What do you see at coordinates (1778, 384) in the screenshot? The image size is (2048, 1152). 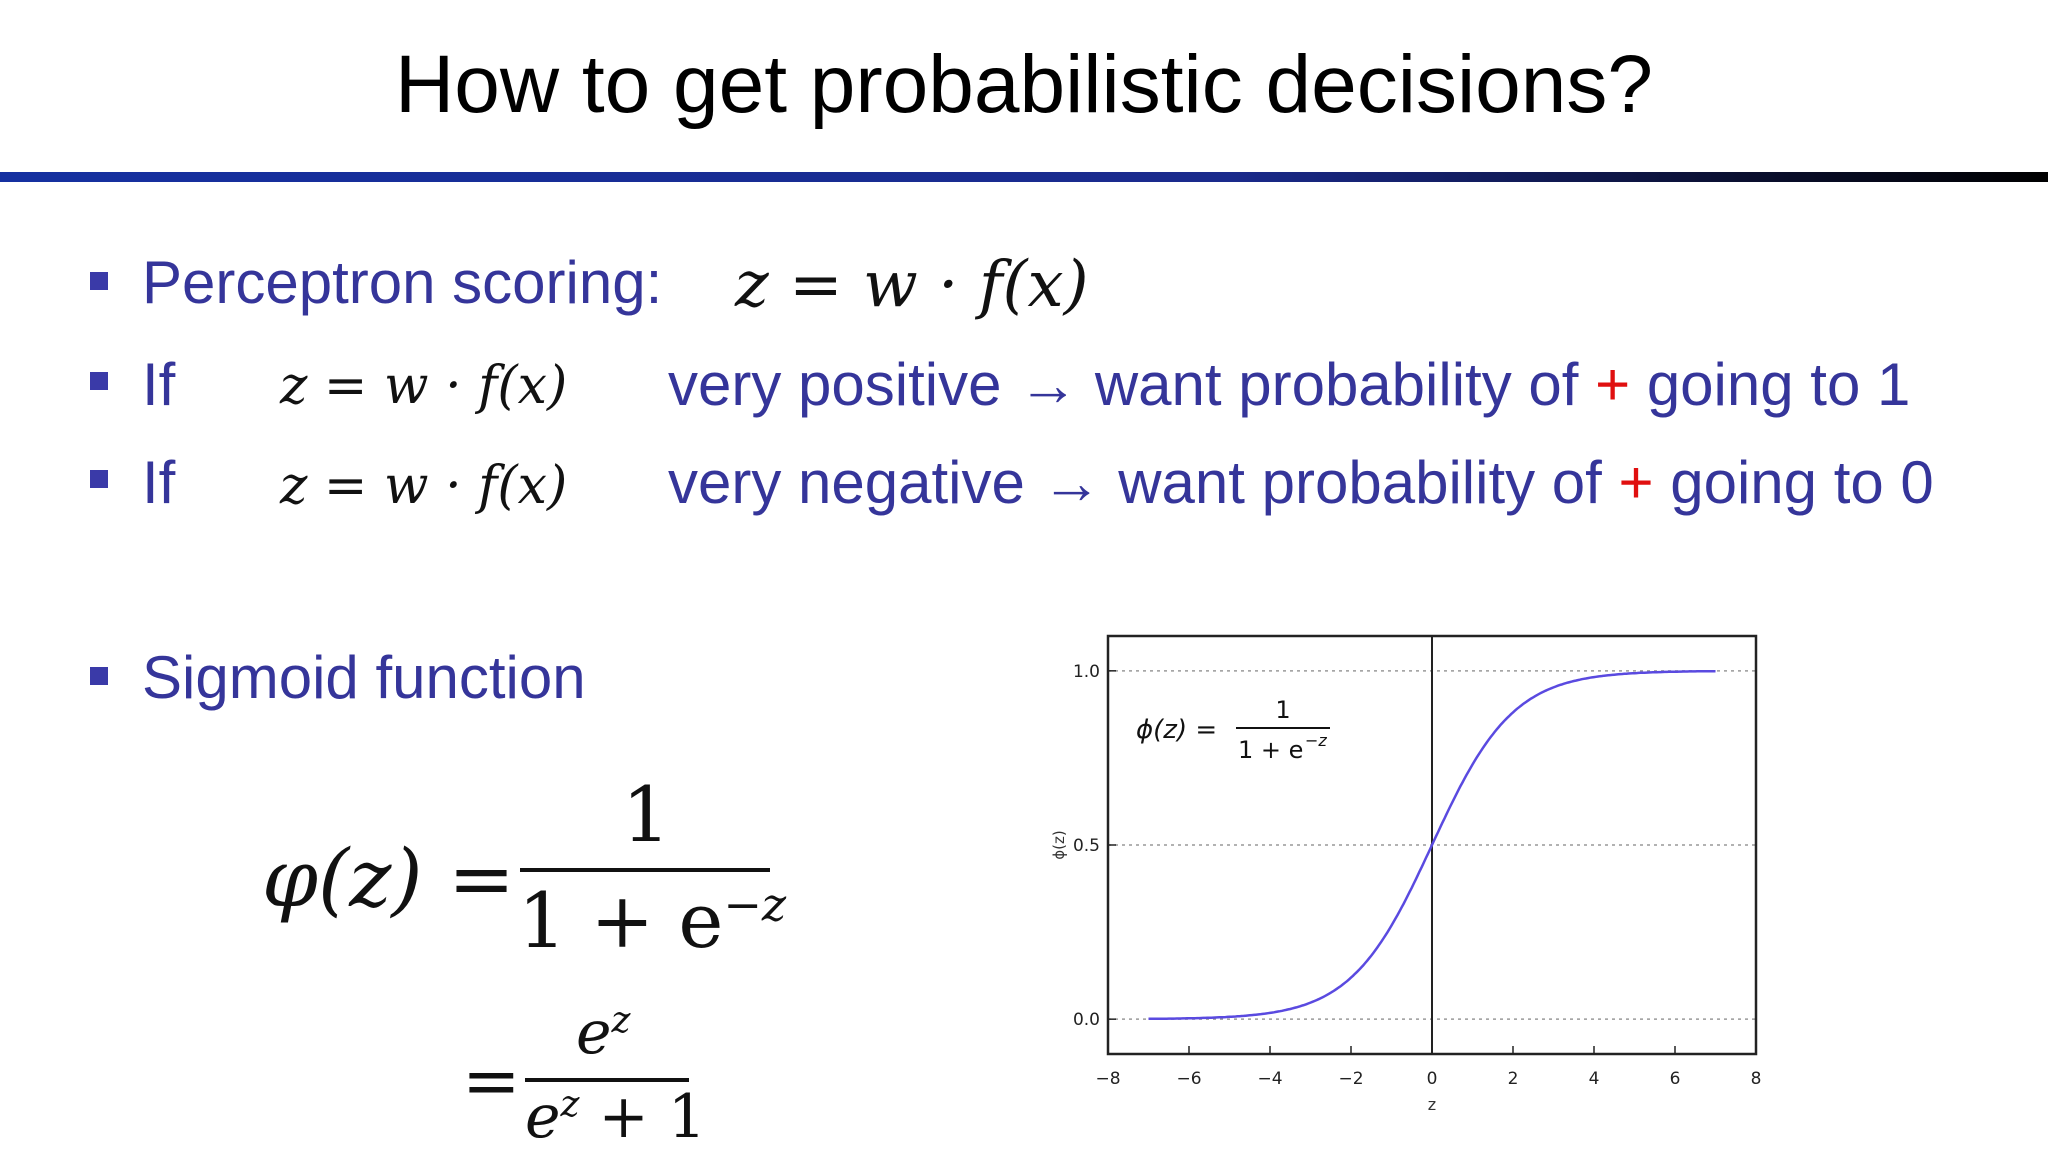 I see `going-to-label: going to 1` at bounding box center [1778, 384].